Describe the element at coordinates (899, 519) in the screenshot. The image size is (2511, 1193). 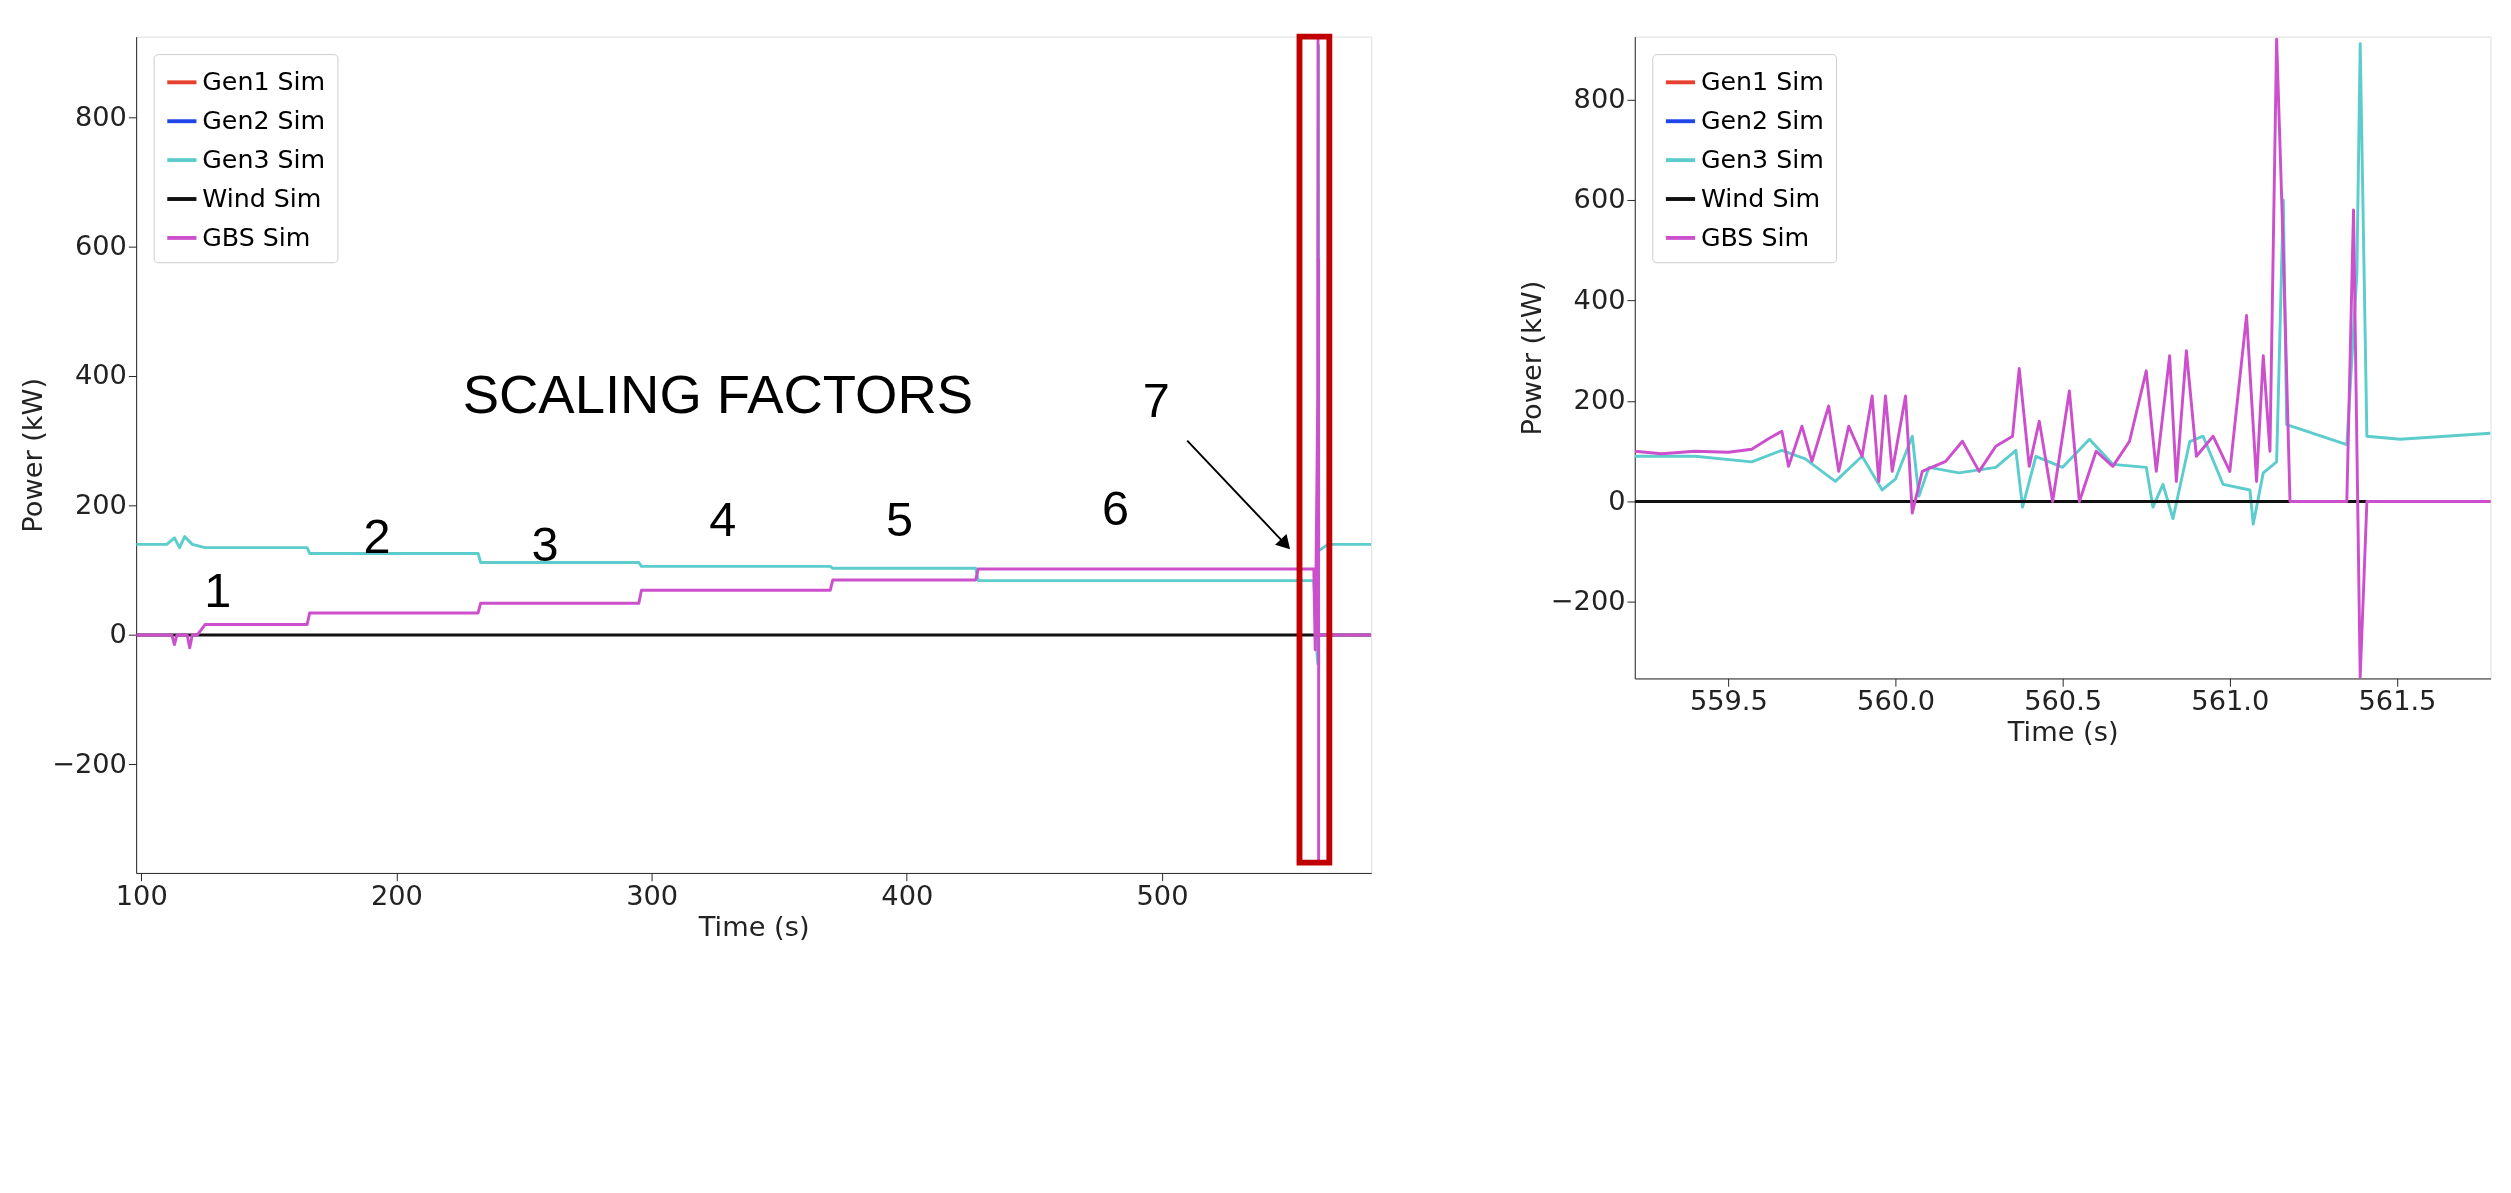
I see `annotation: 5` at that location.